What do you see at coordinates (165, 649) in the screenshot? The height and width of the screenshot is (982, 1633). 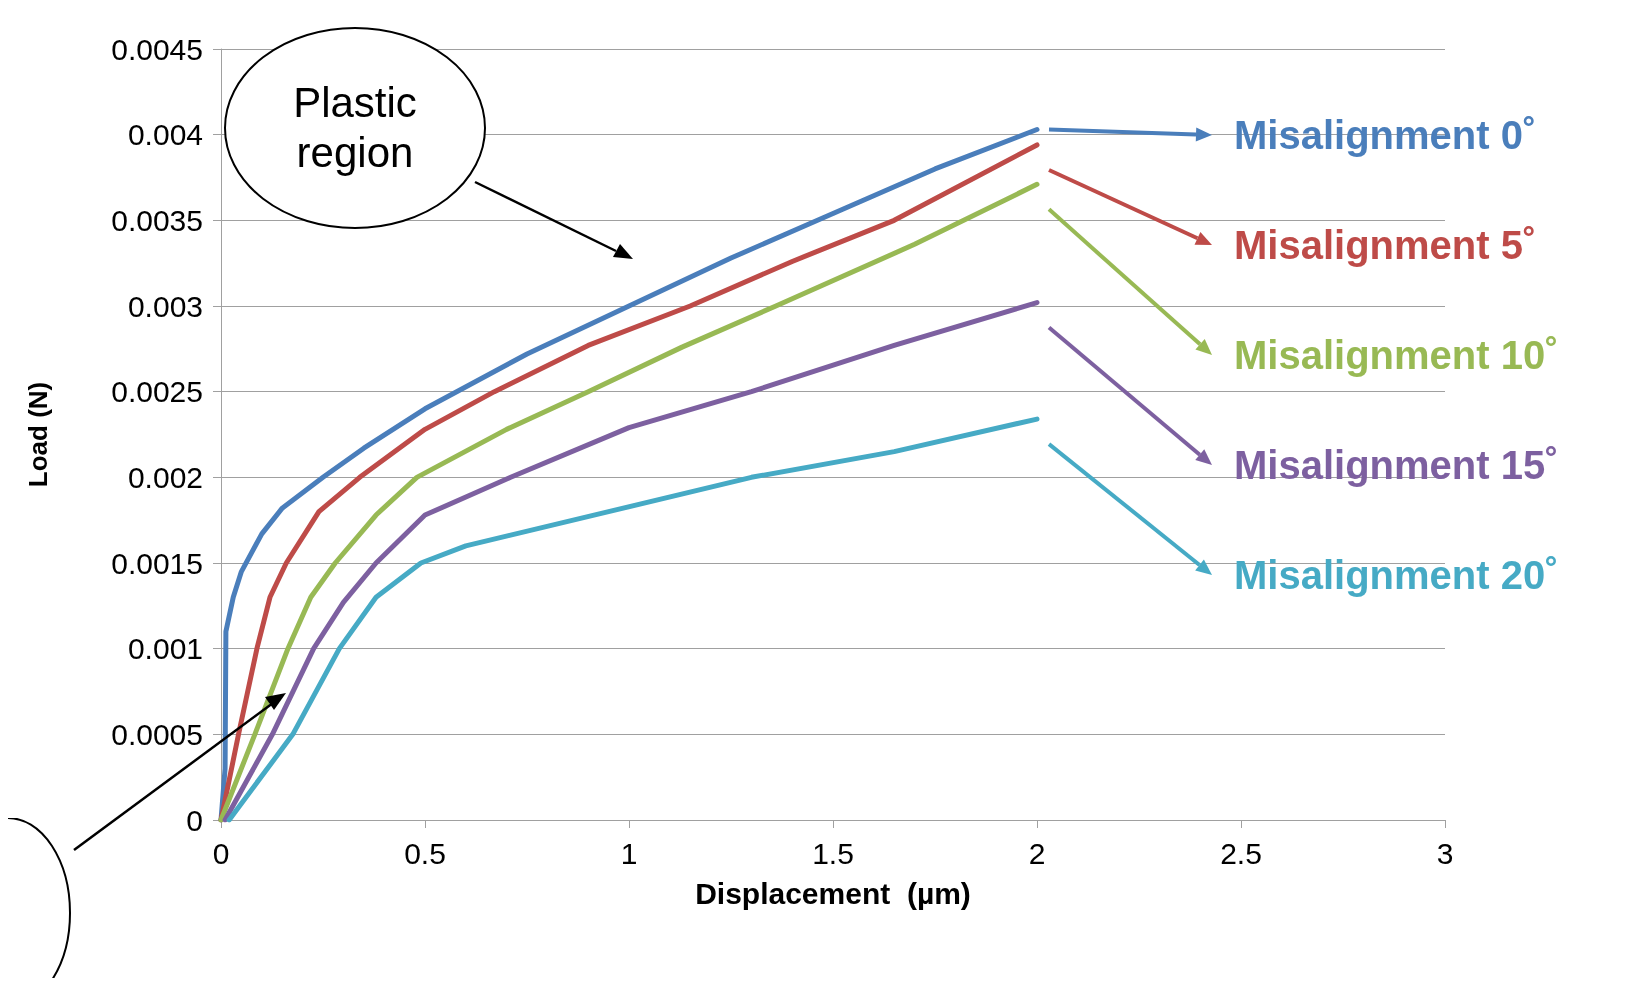 I see `y-tick-label: 0.001` at bounding box center [165, 649].